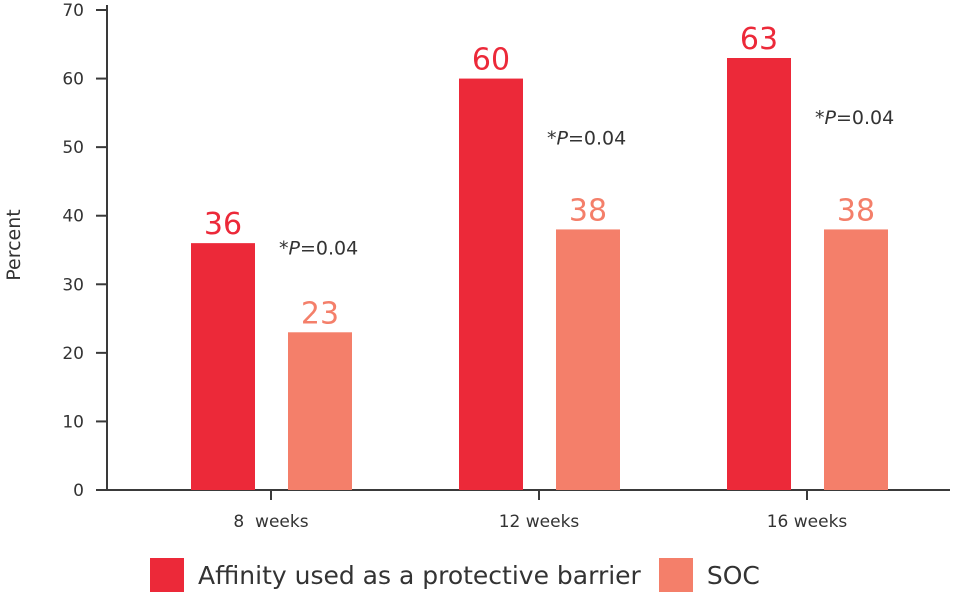  Describe the element at coordinates (419, 575) in the screenshot. I see `legend-label-affinity: Affinity used as a protective barrier` at that location.